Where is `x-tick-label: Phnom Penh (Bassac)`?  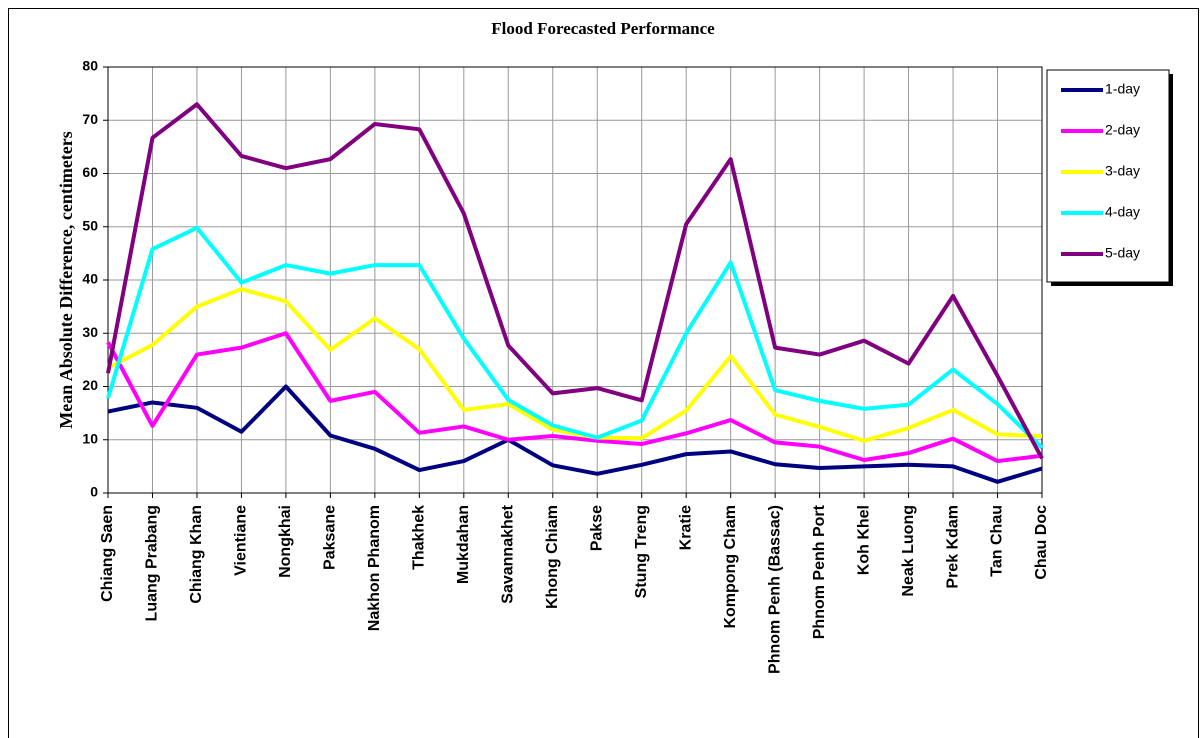
x-tick-label: Phnom Penh (Bassac) is located at coordinates (774, 589).